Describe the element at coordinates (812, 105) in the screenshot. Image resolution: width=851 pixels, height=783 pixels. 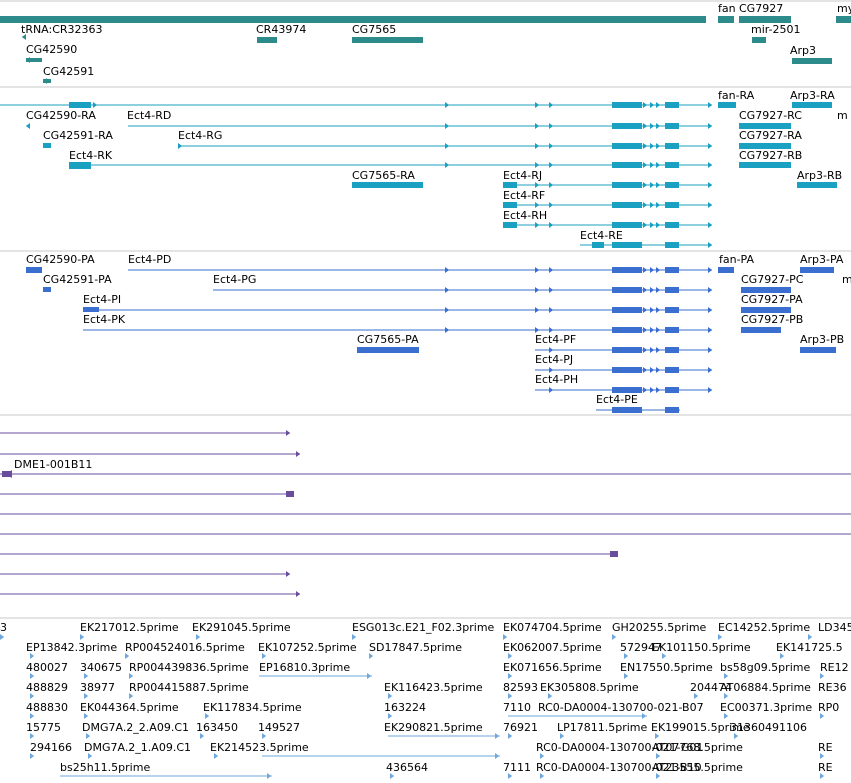
I see `arp3-ra-glyph` at that location.